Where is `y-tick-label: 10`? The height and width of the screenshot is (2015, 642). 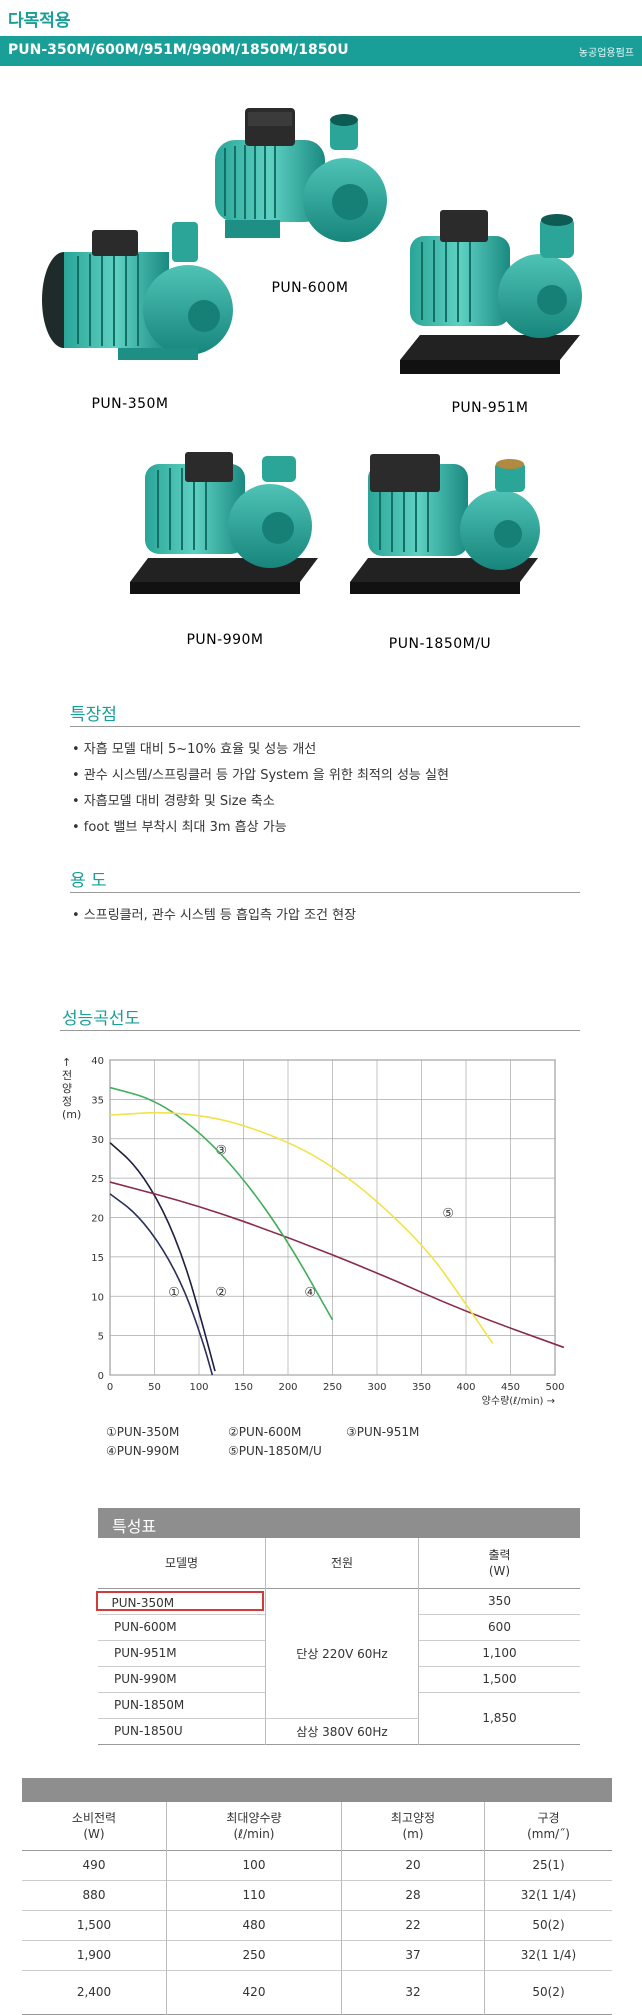 y-tick-label: 10 is located at coordinates (97, 1297).